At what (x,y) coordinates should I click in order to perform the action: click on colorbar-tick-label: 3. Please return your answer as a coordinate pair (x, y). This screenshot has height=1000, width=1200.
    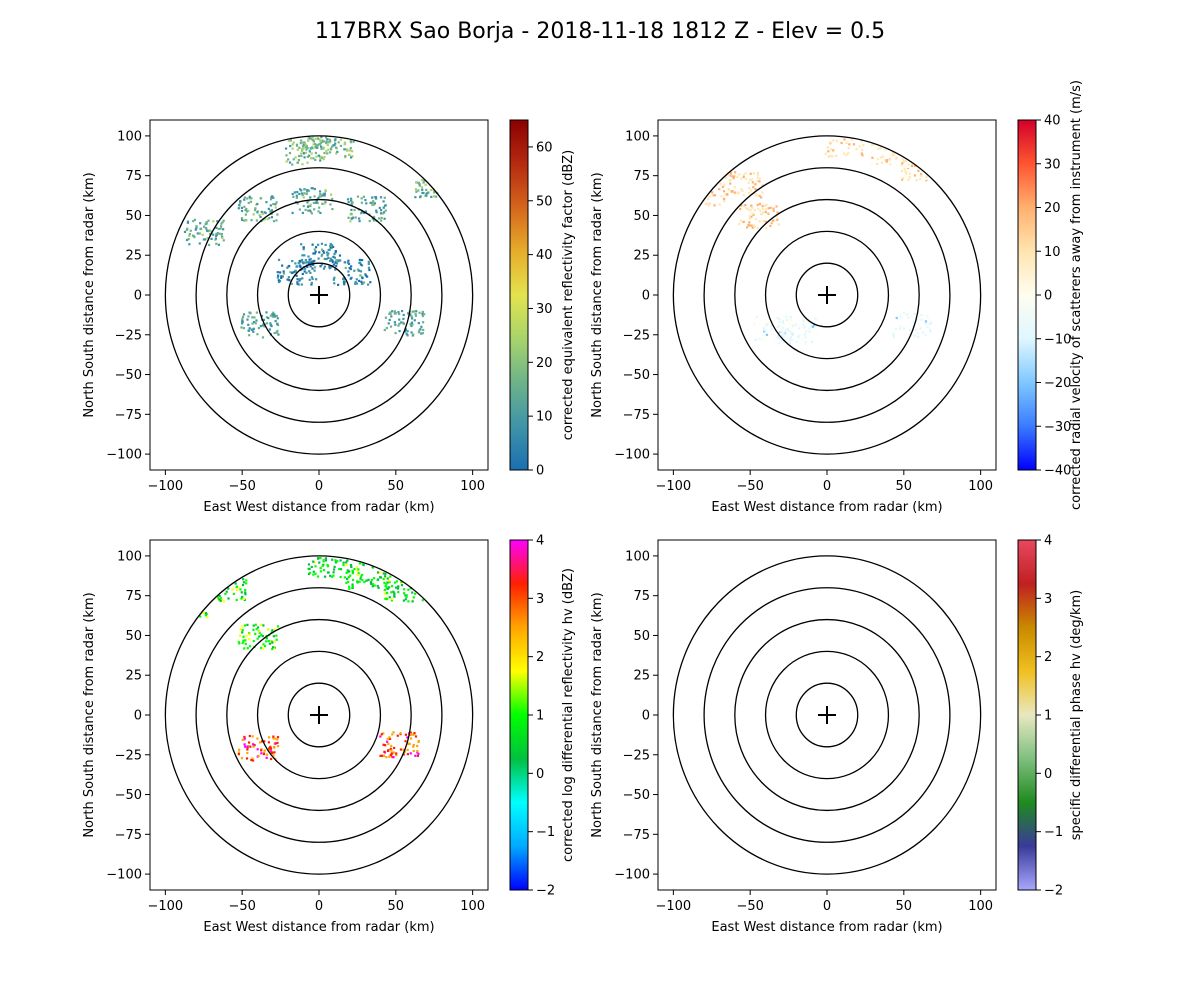
    Looking at the image, I should click on (540, 599).